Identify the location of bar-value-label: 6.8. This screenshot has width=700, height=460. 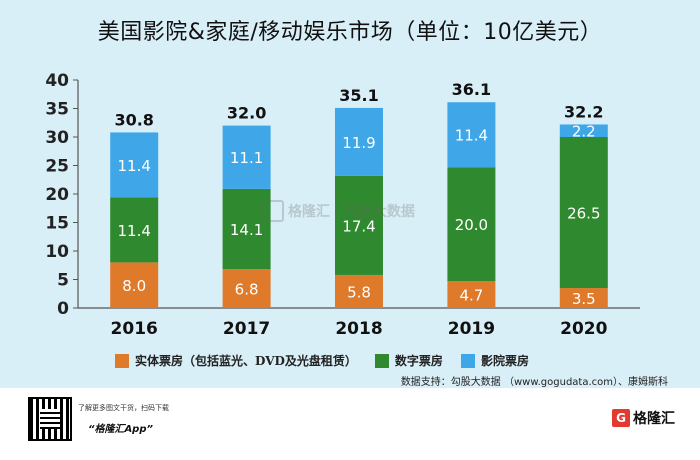
(247, 290).